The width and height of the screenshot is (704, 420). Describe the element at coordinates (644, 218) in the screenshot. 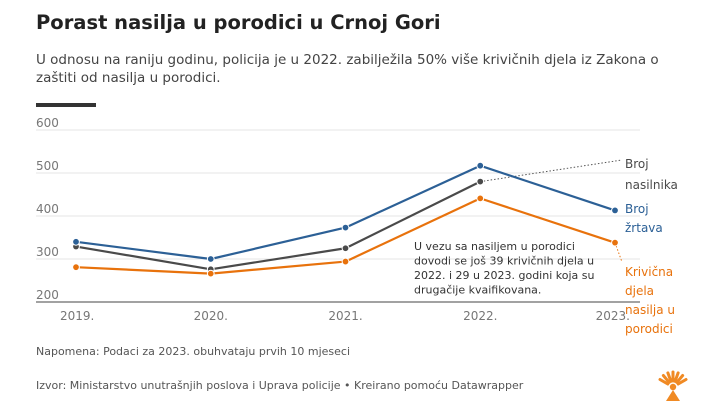

I see `series-label: Broj žrtava` at that location.